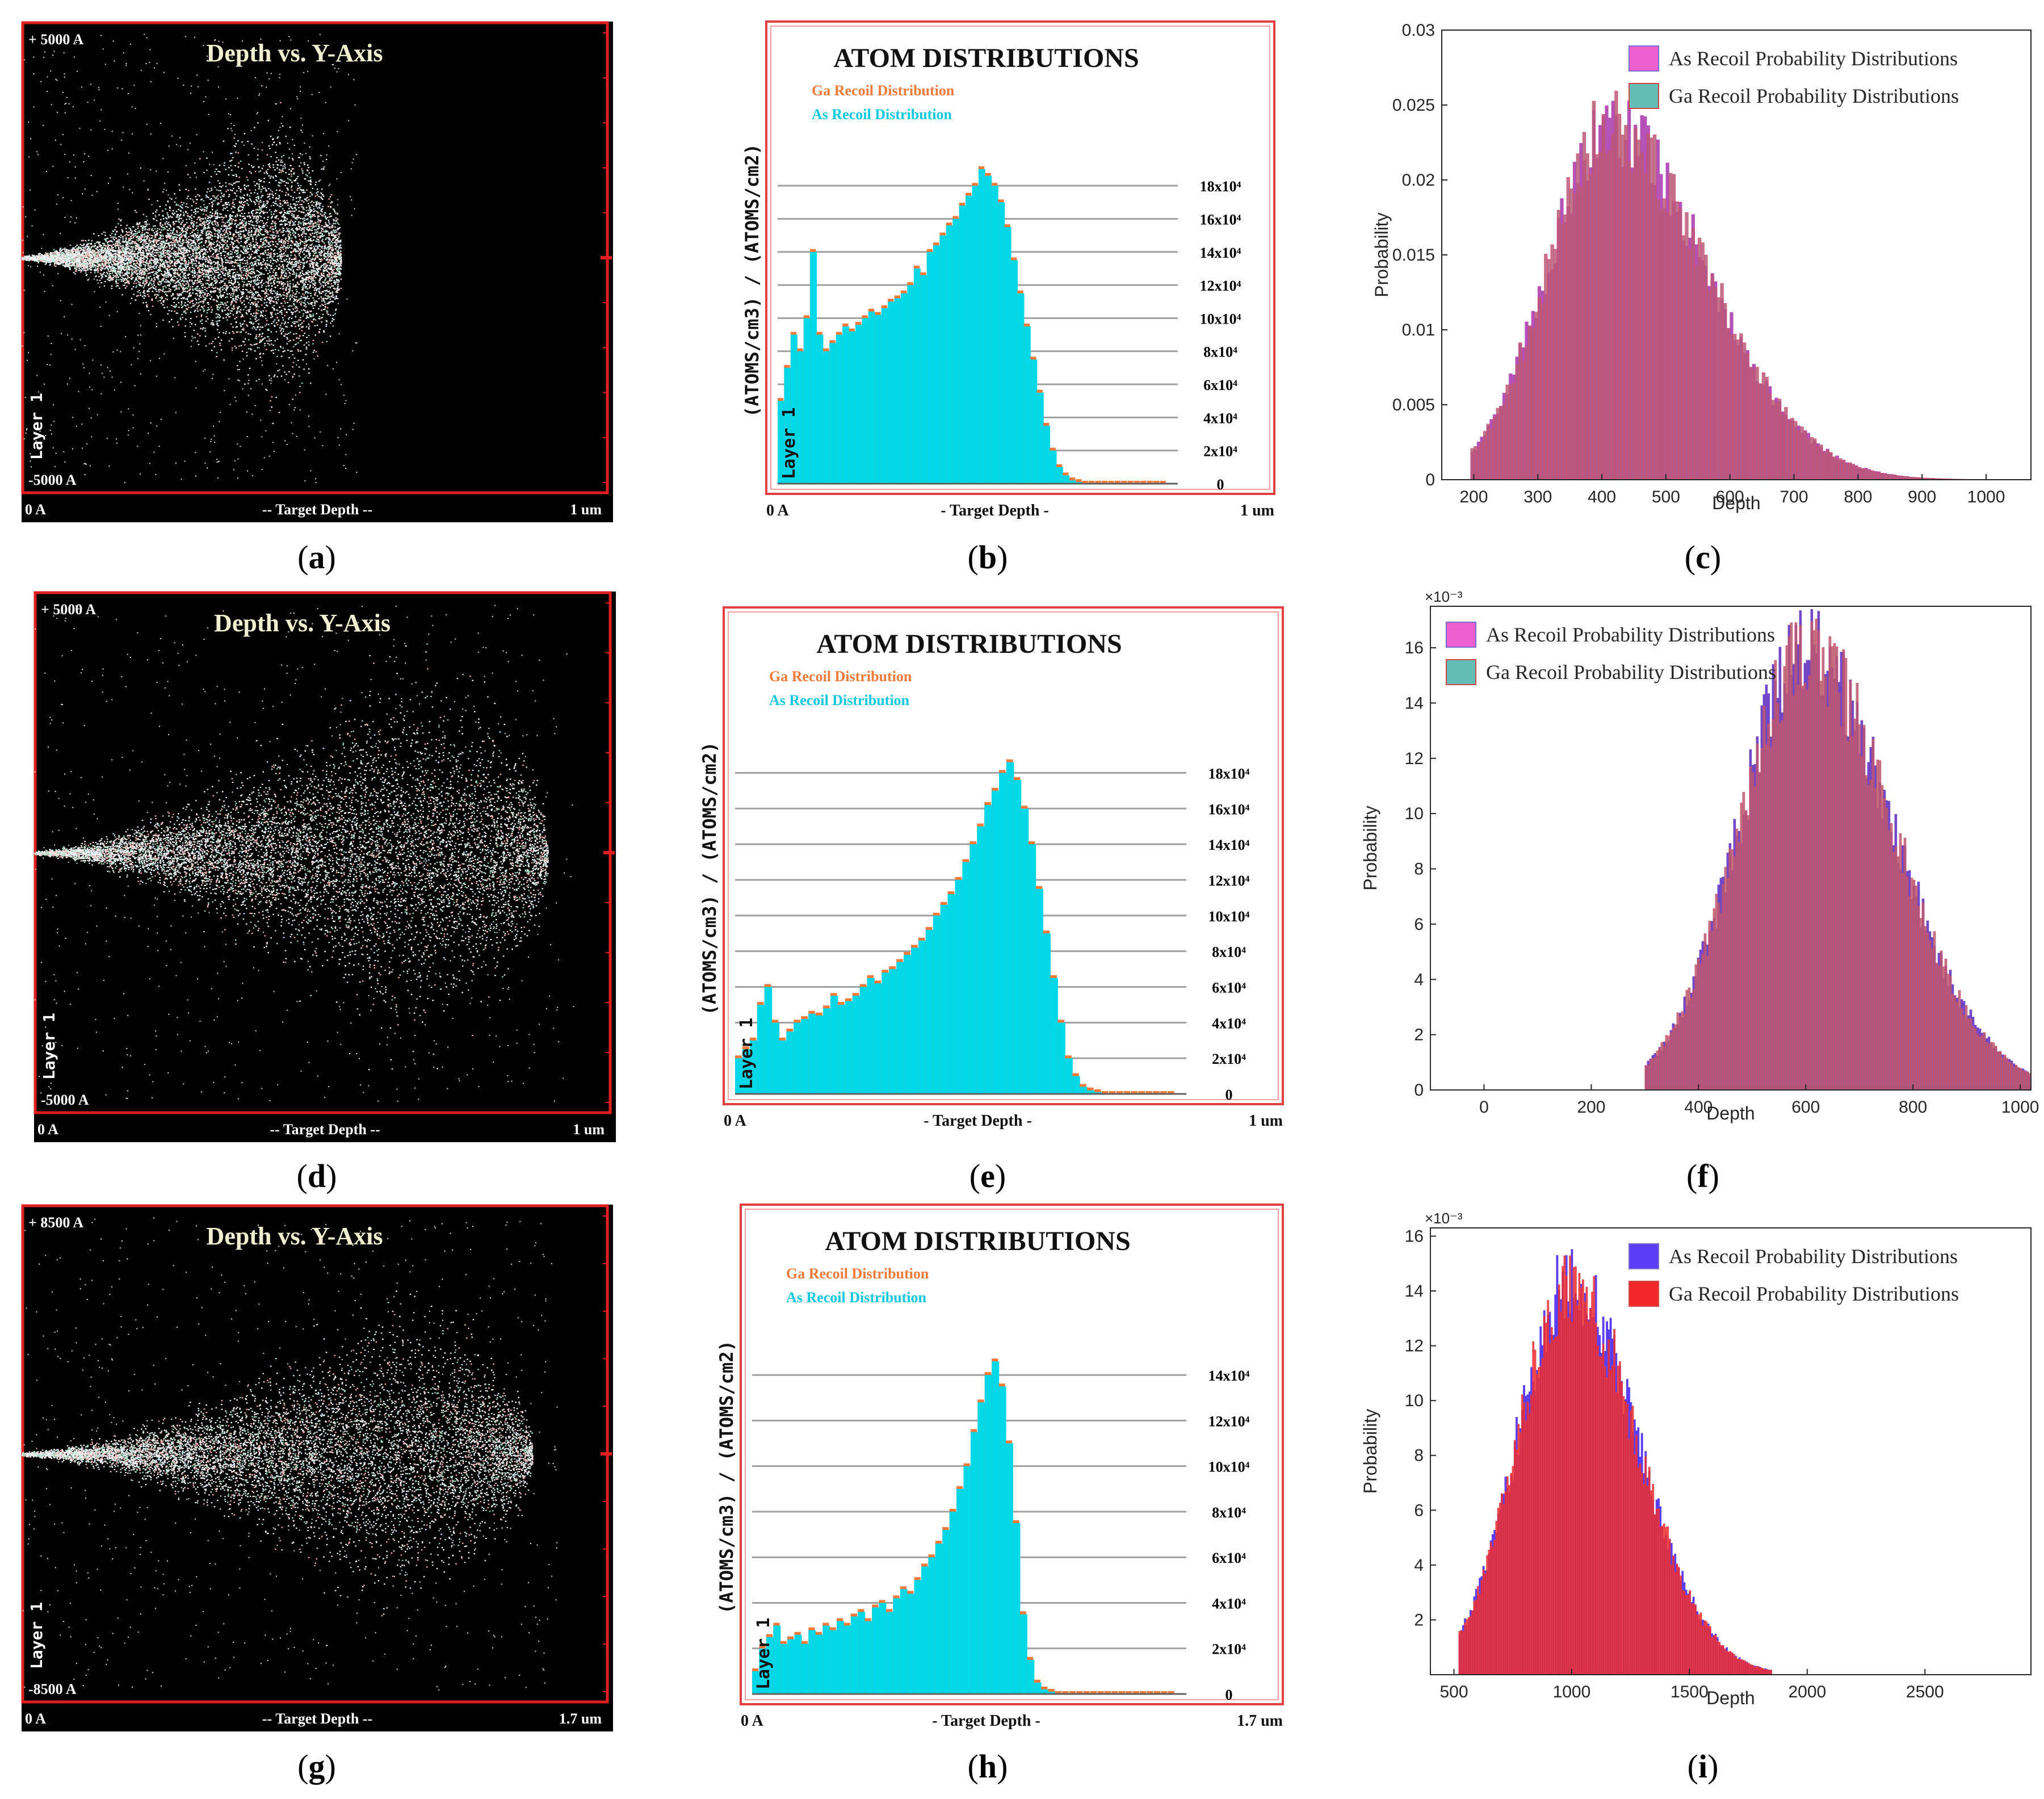  Describe the element at coordinates (1012, 1454) in the screenshot. I see `inner-frame` at that location.